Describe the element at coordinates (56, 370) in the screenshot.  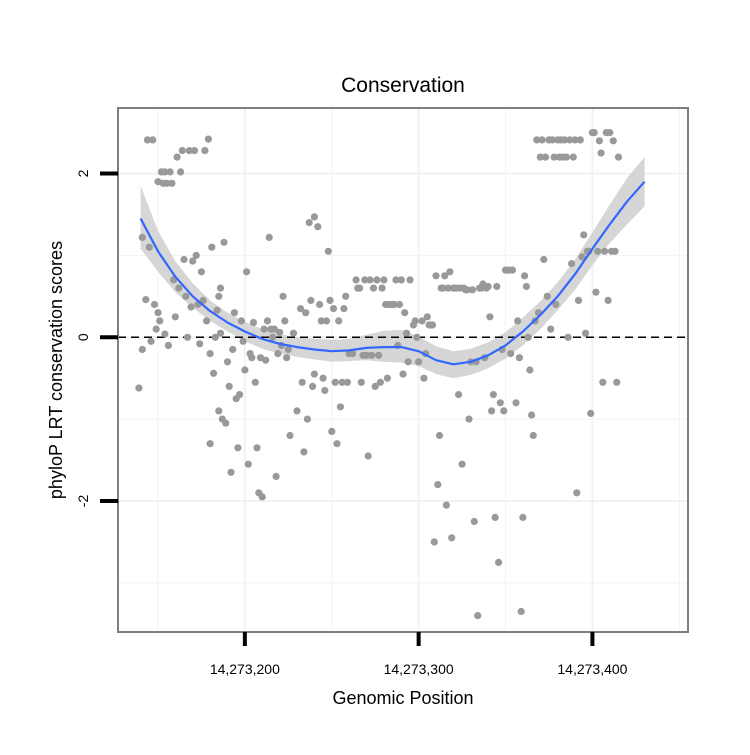
I see `y-axis-label: phyloP LRT conservation scores` at that location.